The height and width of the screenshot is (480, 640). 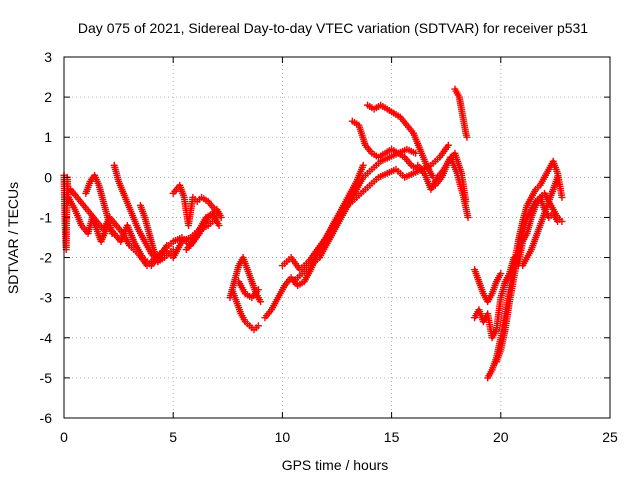 I want to click on y-tick-label: -4, so click(x=46, y=338).